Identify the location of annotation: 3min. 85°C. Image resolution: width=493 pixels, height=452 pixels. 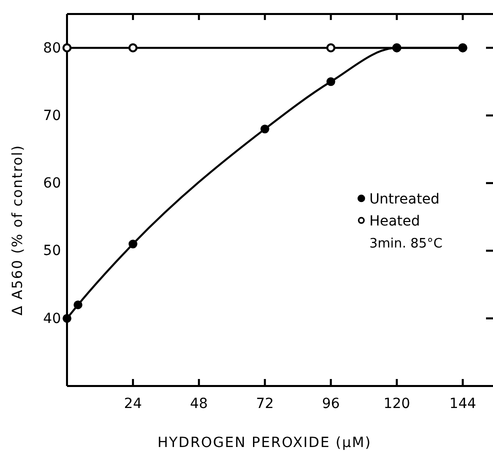
(405, 244).